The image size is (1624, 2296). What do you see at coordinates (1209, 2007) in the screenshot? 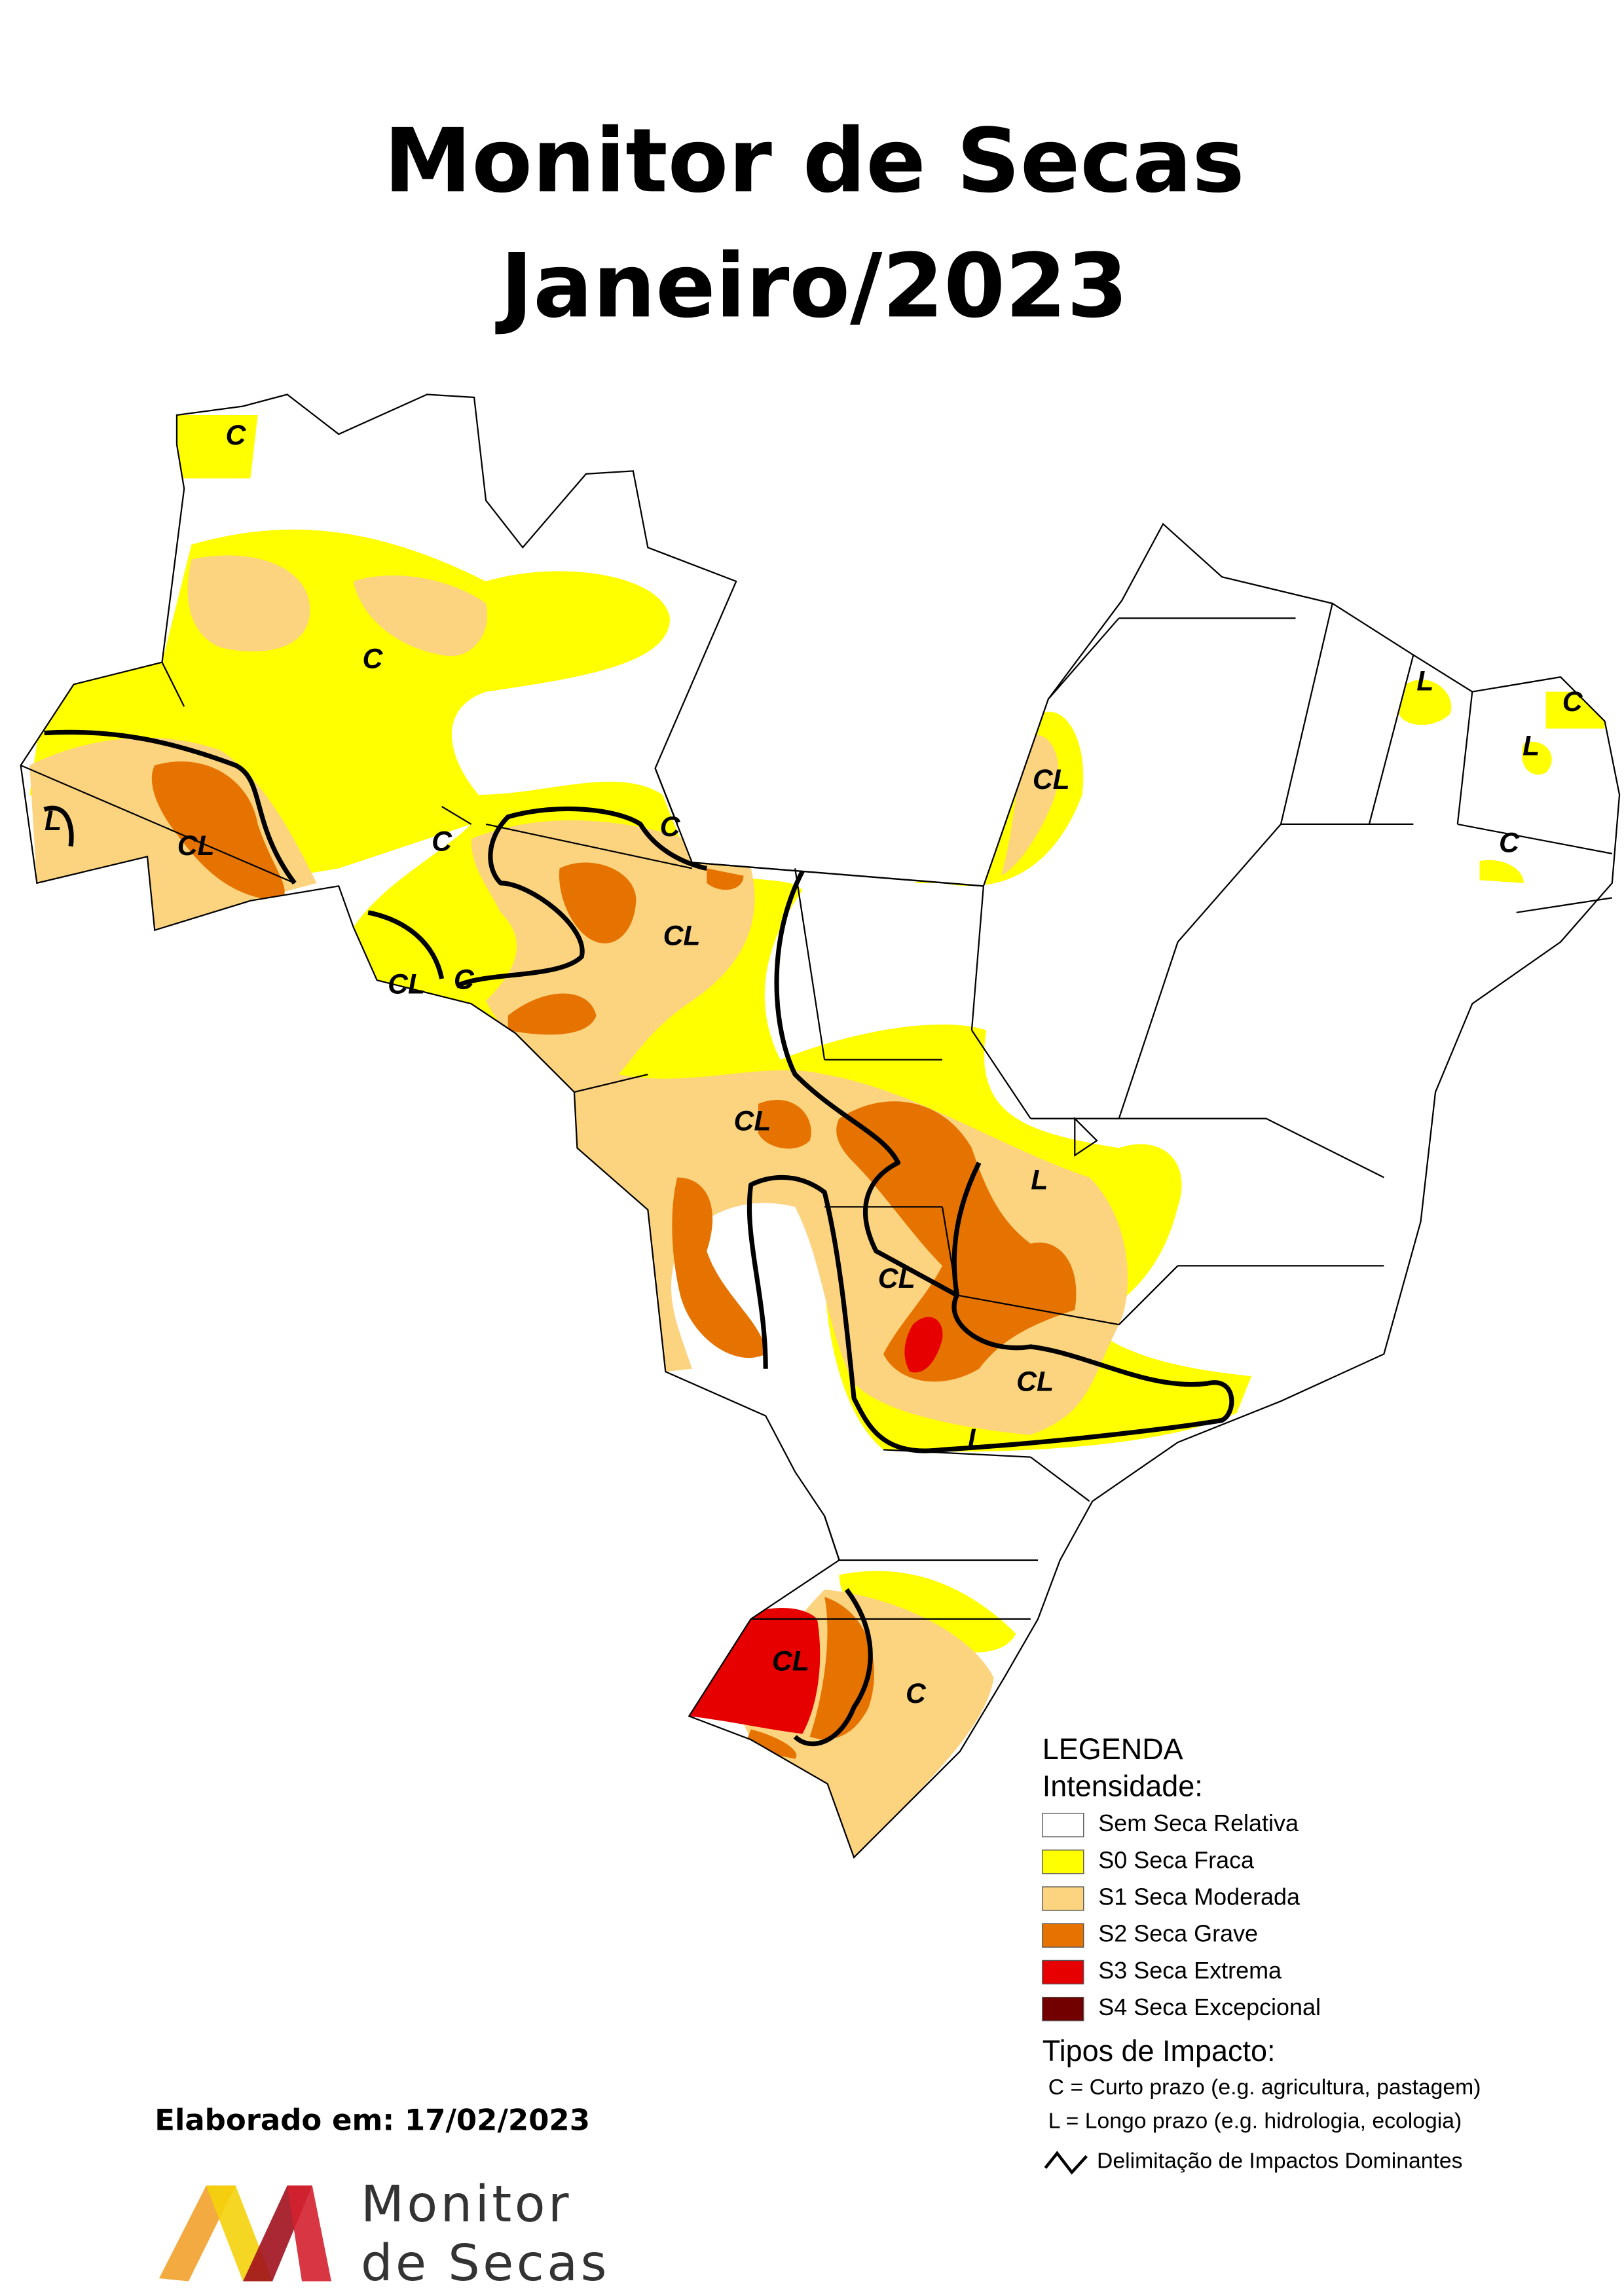
I see `legend-label: S4 Seca Excepcional` at bounding box center [1209, 2007].